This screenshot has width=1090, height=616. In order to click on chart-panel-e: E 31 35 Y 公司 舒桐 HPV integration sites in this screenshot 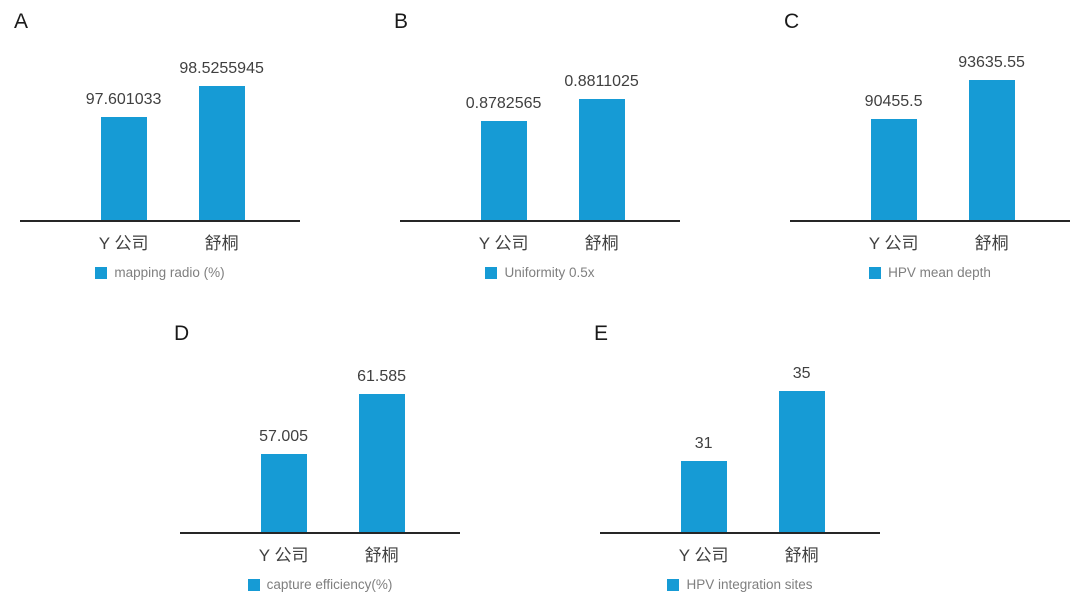, I will do `click(737, 469)`.